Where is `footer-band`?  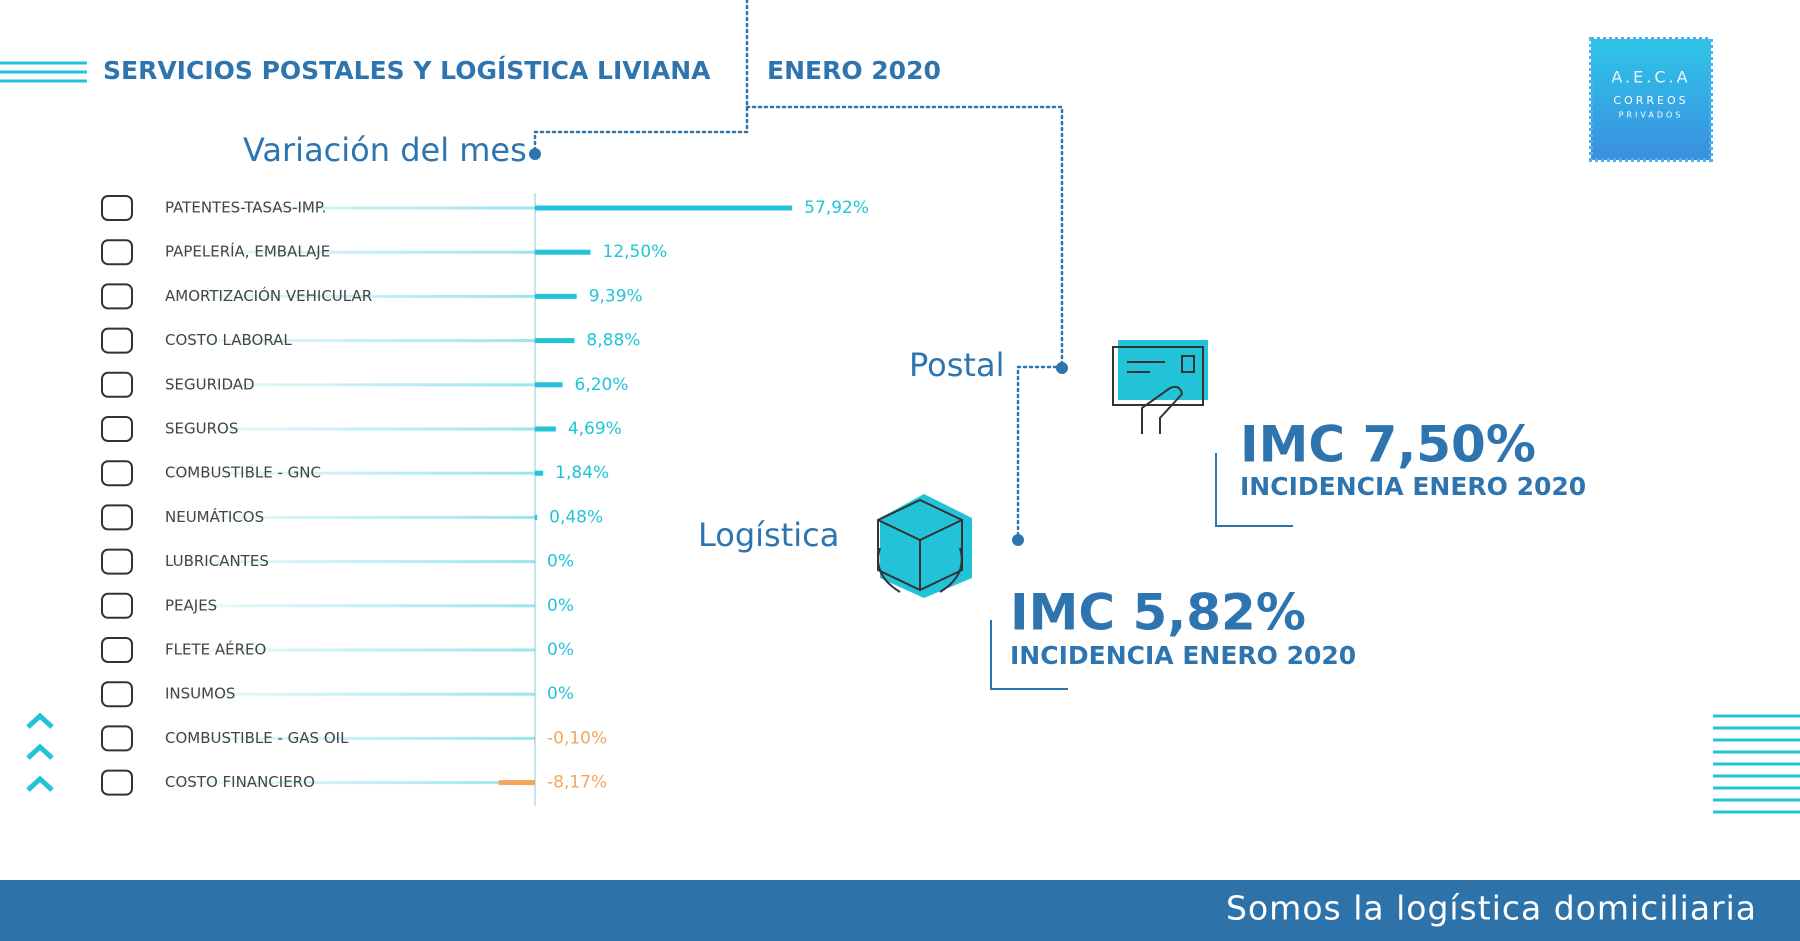
footer-band is located at coordinates (900, 910).